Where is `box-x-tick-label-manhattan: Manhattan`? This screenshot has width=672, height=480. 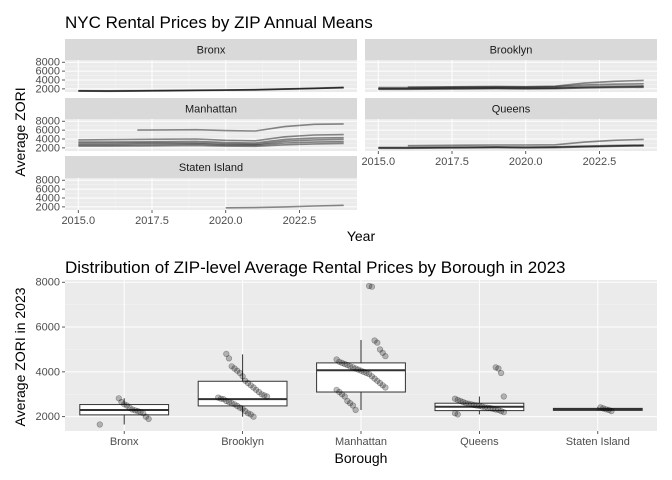 box-x-tick-label-manhattan: Manhattan is located at coordinates (361, 442).